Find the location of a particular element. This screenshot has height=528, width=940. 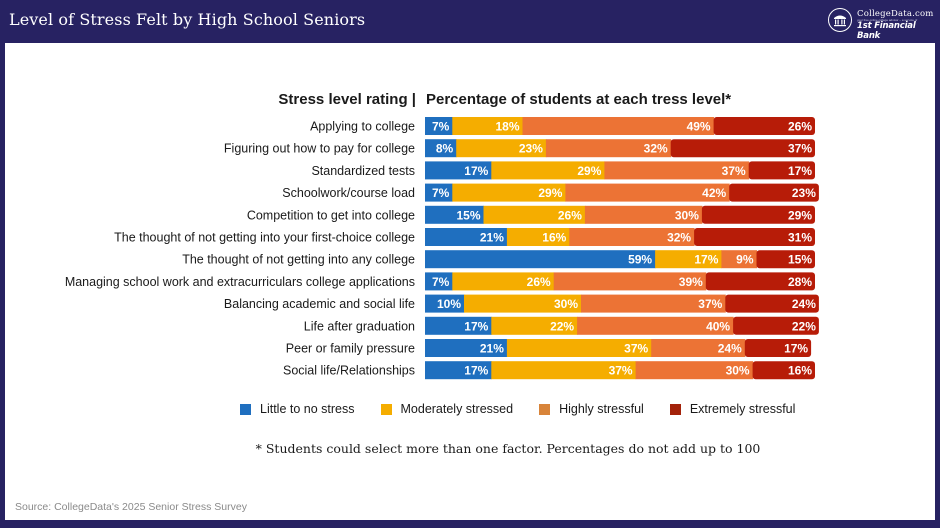

legend-label: Little to no stress is located at coordinates (307, 409).